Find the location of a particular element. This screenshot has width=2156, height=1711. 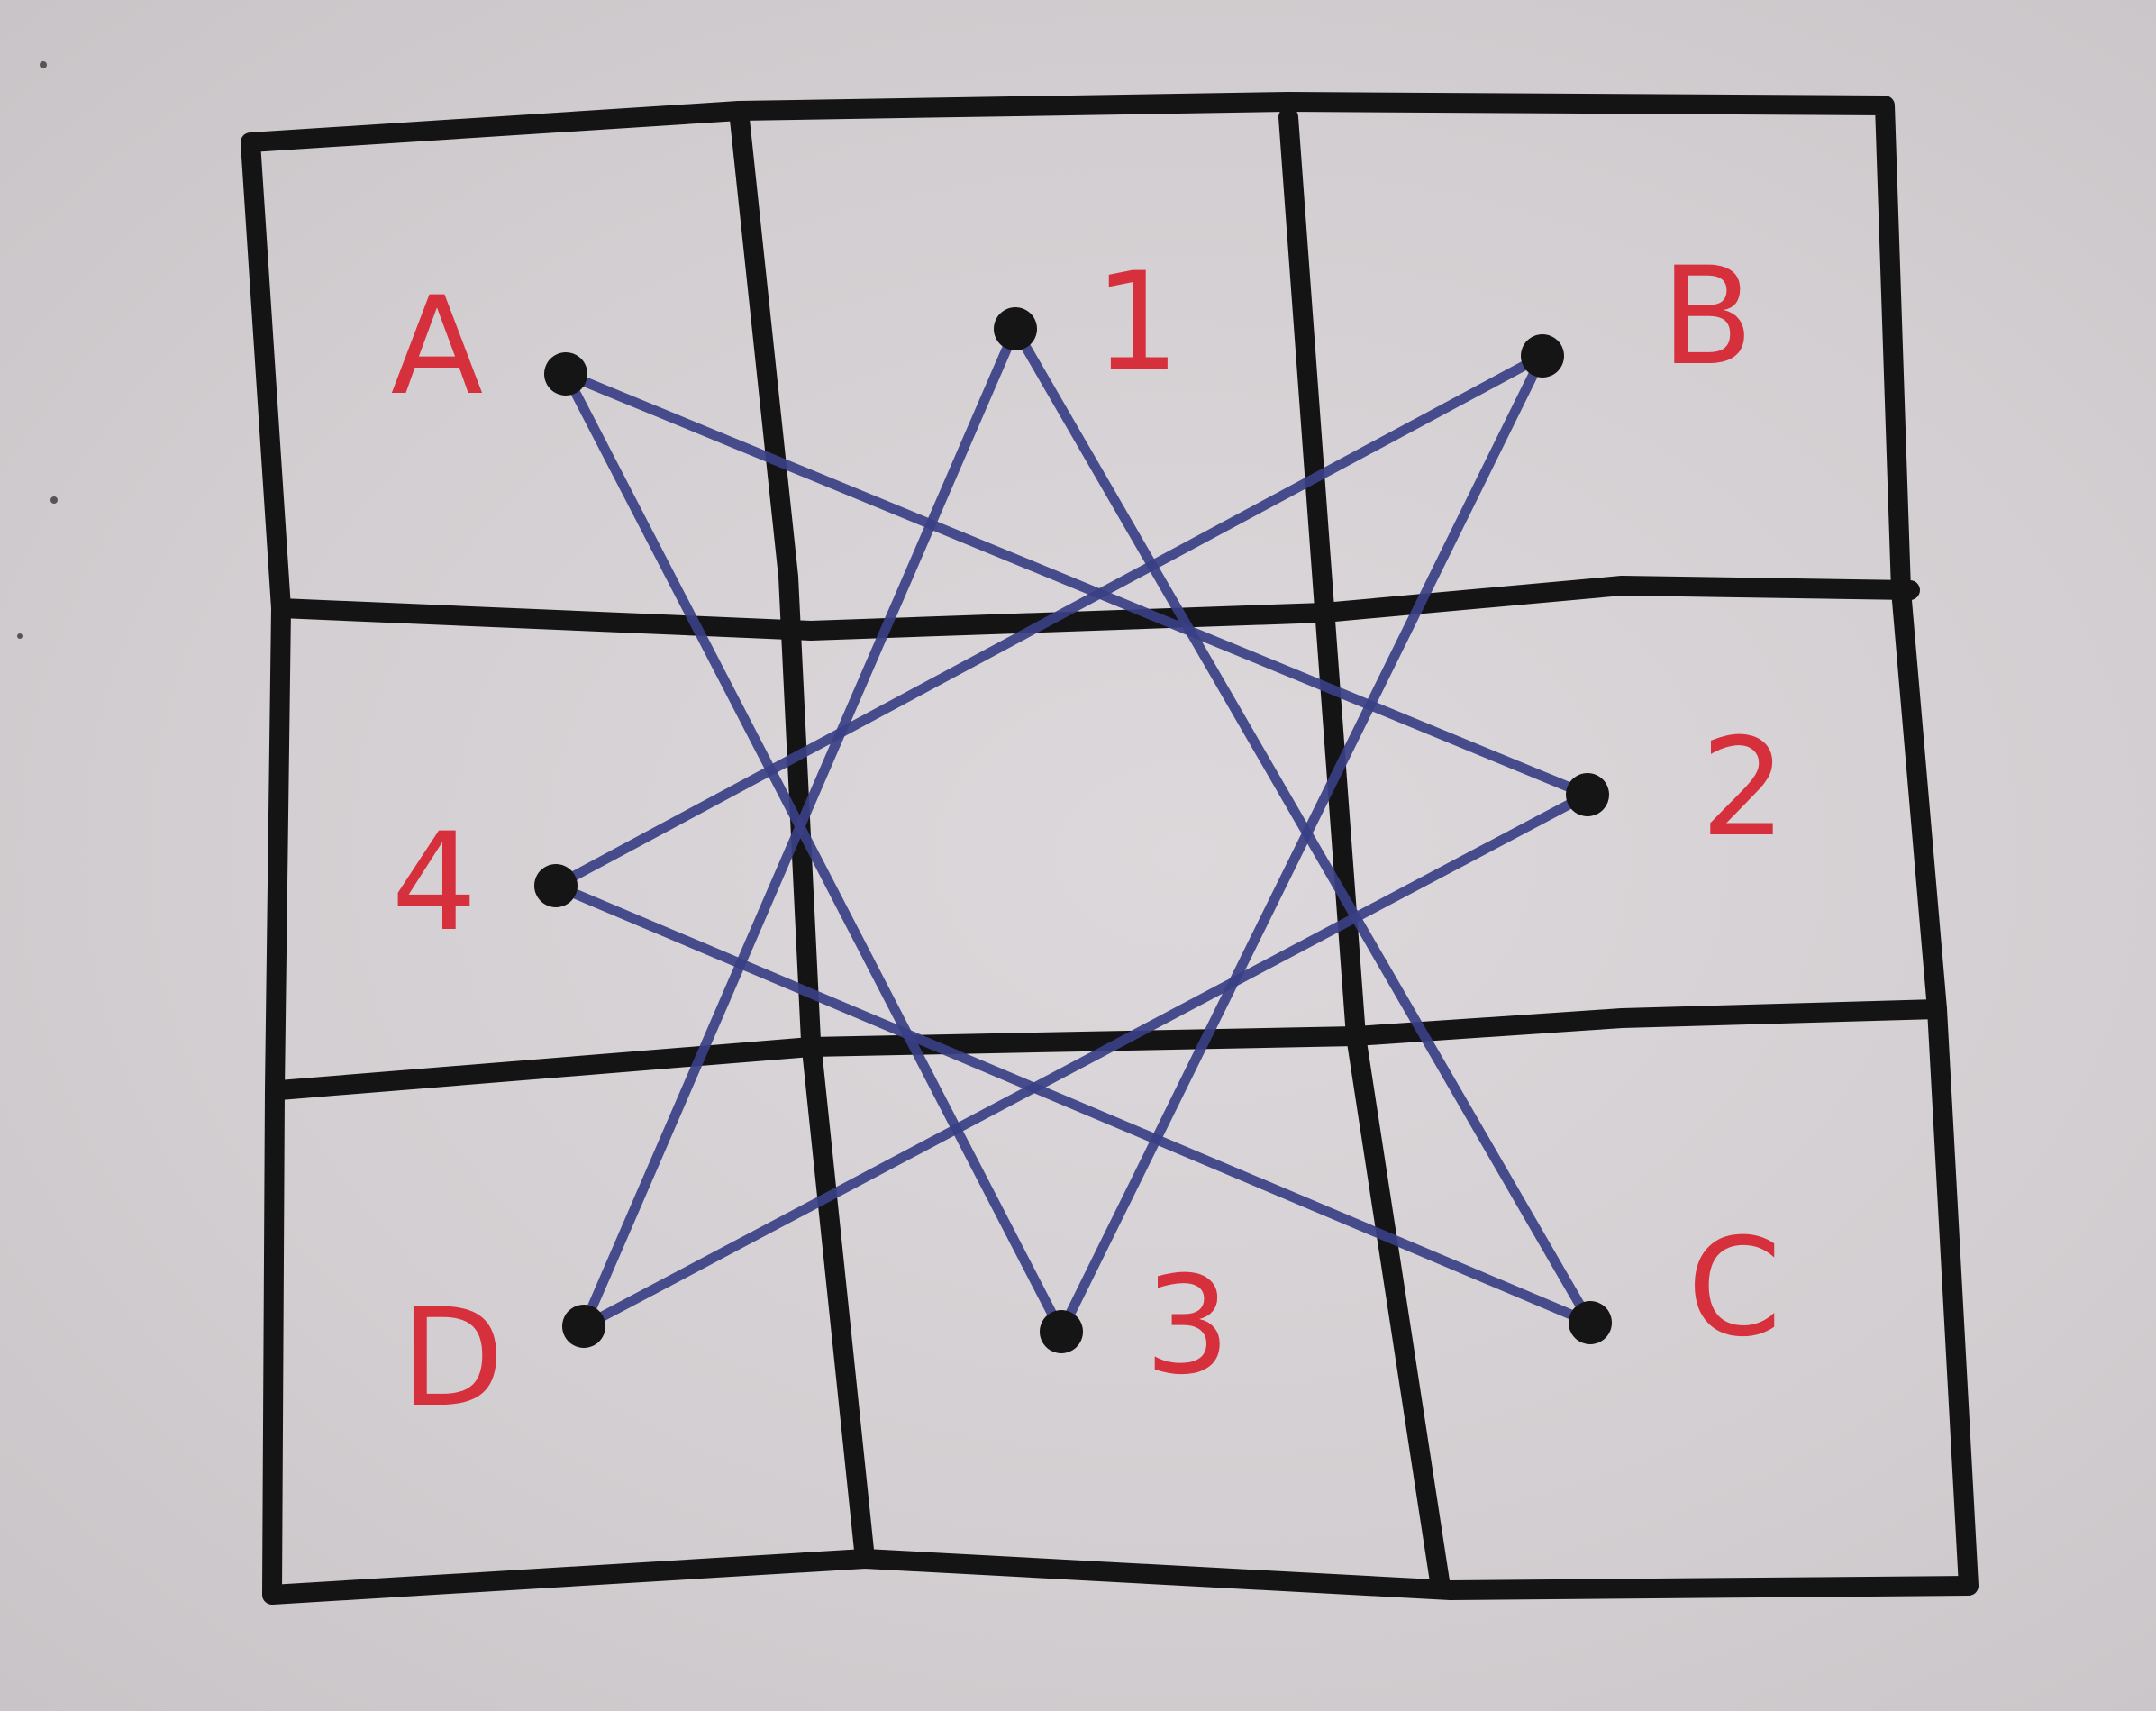

vertex-dot-b is located at coordinates (1542, 356).